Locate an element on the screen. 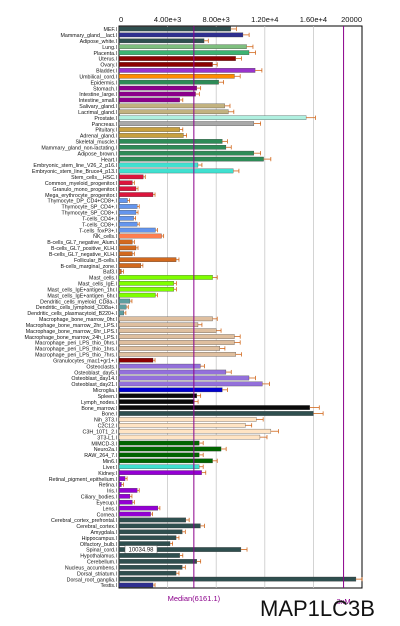 Image resolution: width=400 pixels, height=626 pixels. category-label: T-cells_CD4+.I is located at coordinates (99, 219).